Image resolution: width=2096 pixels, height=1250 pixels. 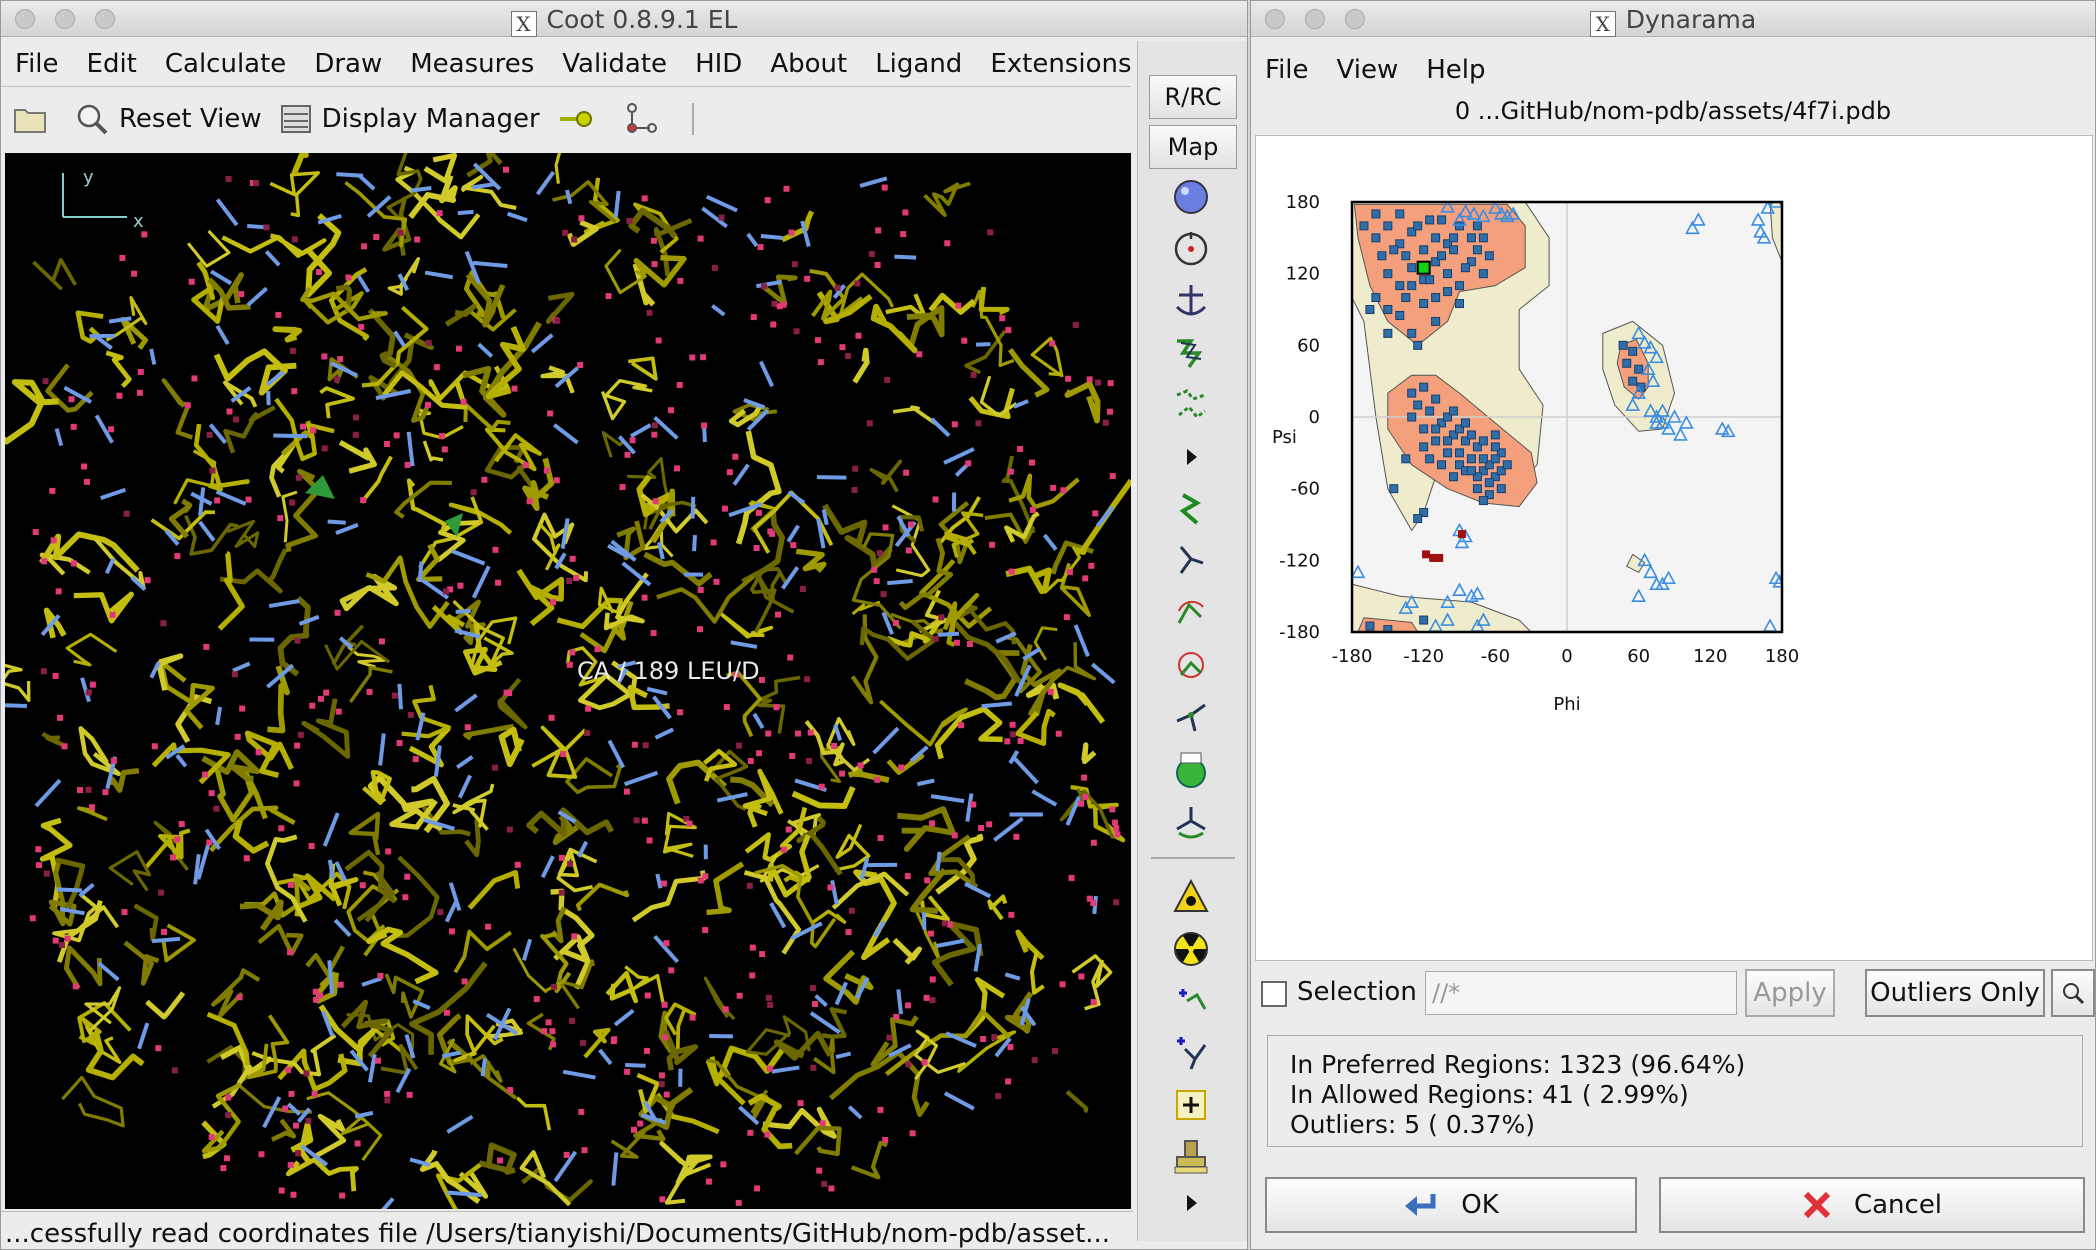 What do you see at coordinates (1191, 1157) in the screenshot?
I see `stamp-icon` at bounding box center [1191, 1157].